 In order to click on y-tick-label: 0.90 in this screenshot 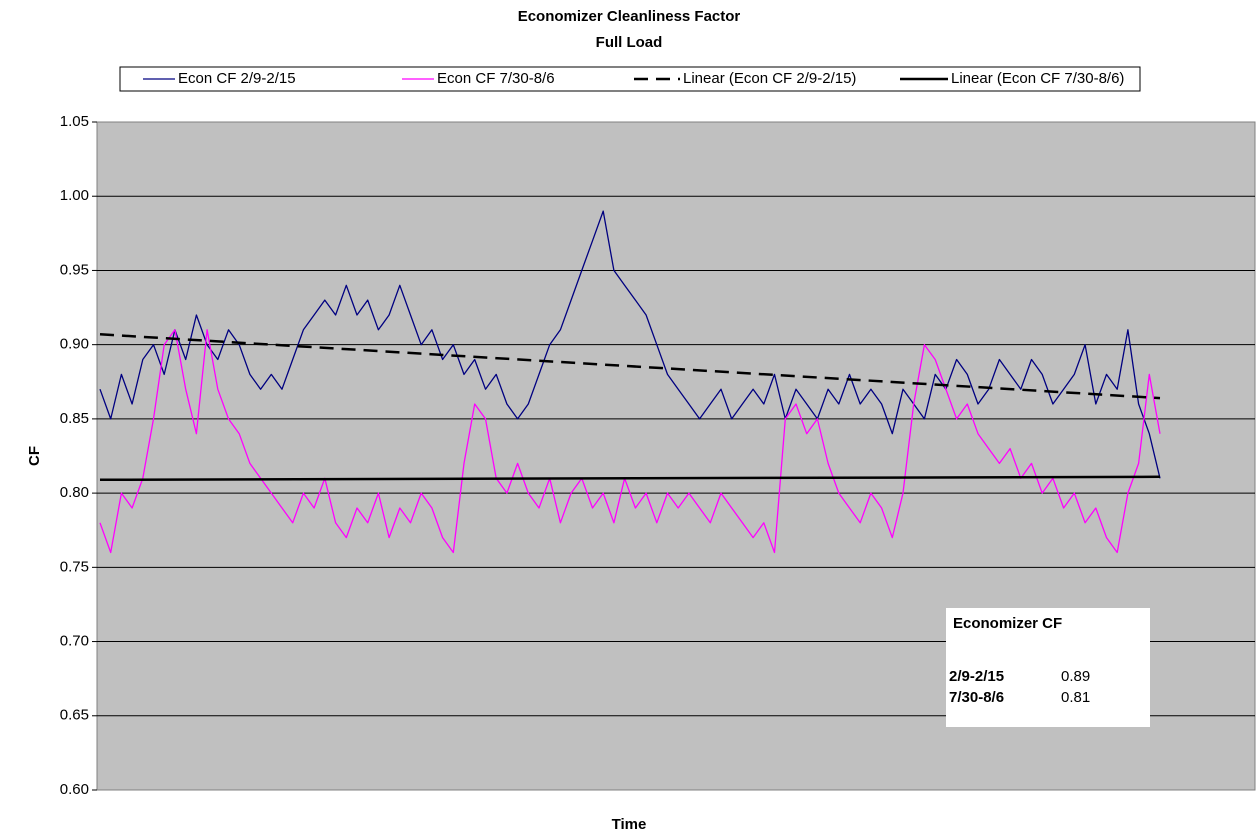, I will do `click(74, 344)`.